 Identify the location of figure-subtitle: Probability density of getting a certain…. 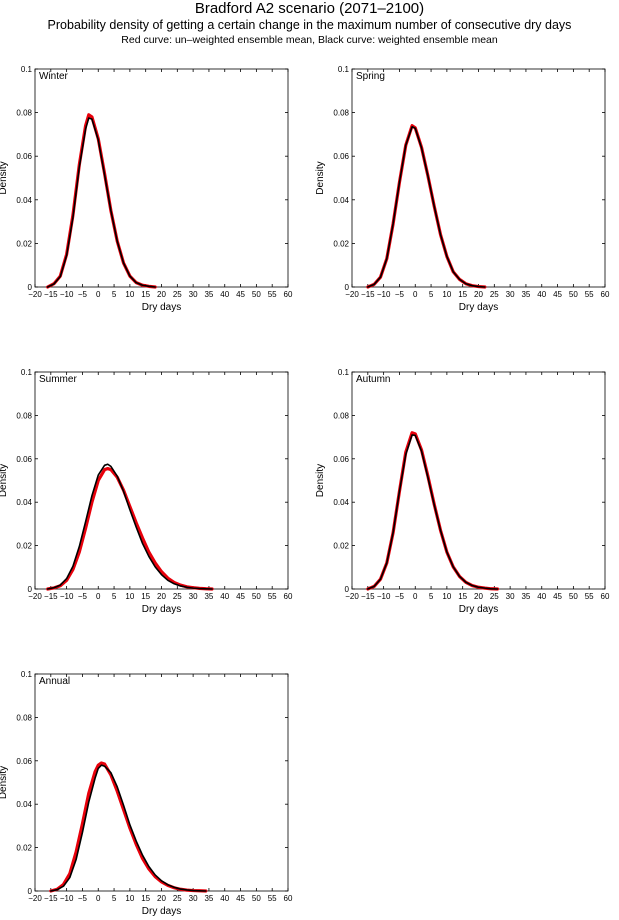
(309, 25).